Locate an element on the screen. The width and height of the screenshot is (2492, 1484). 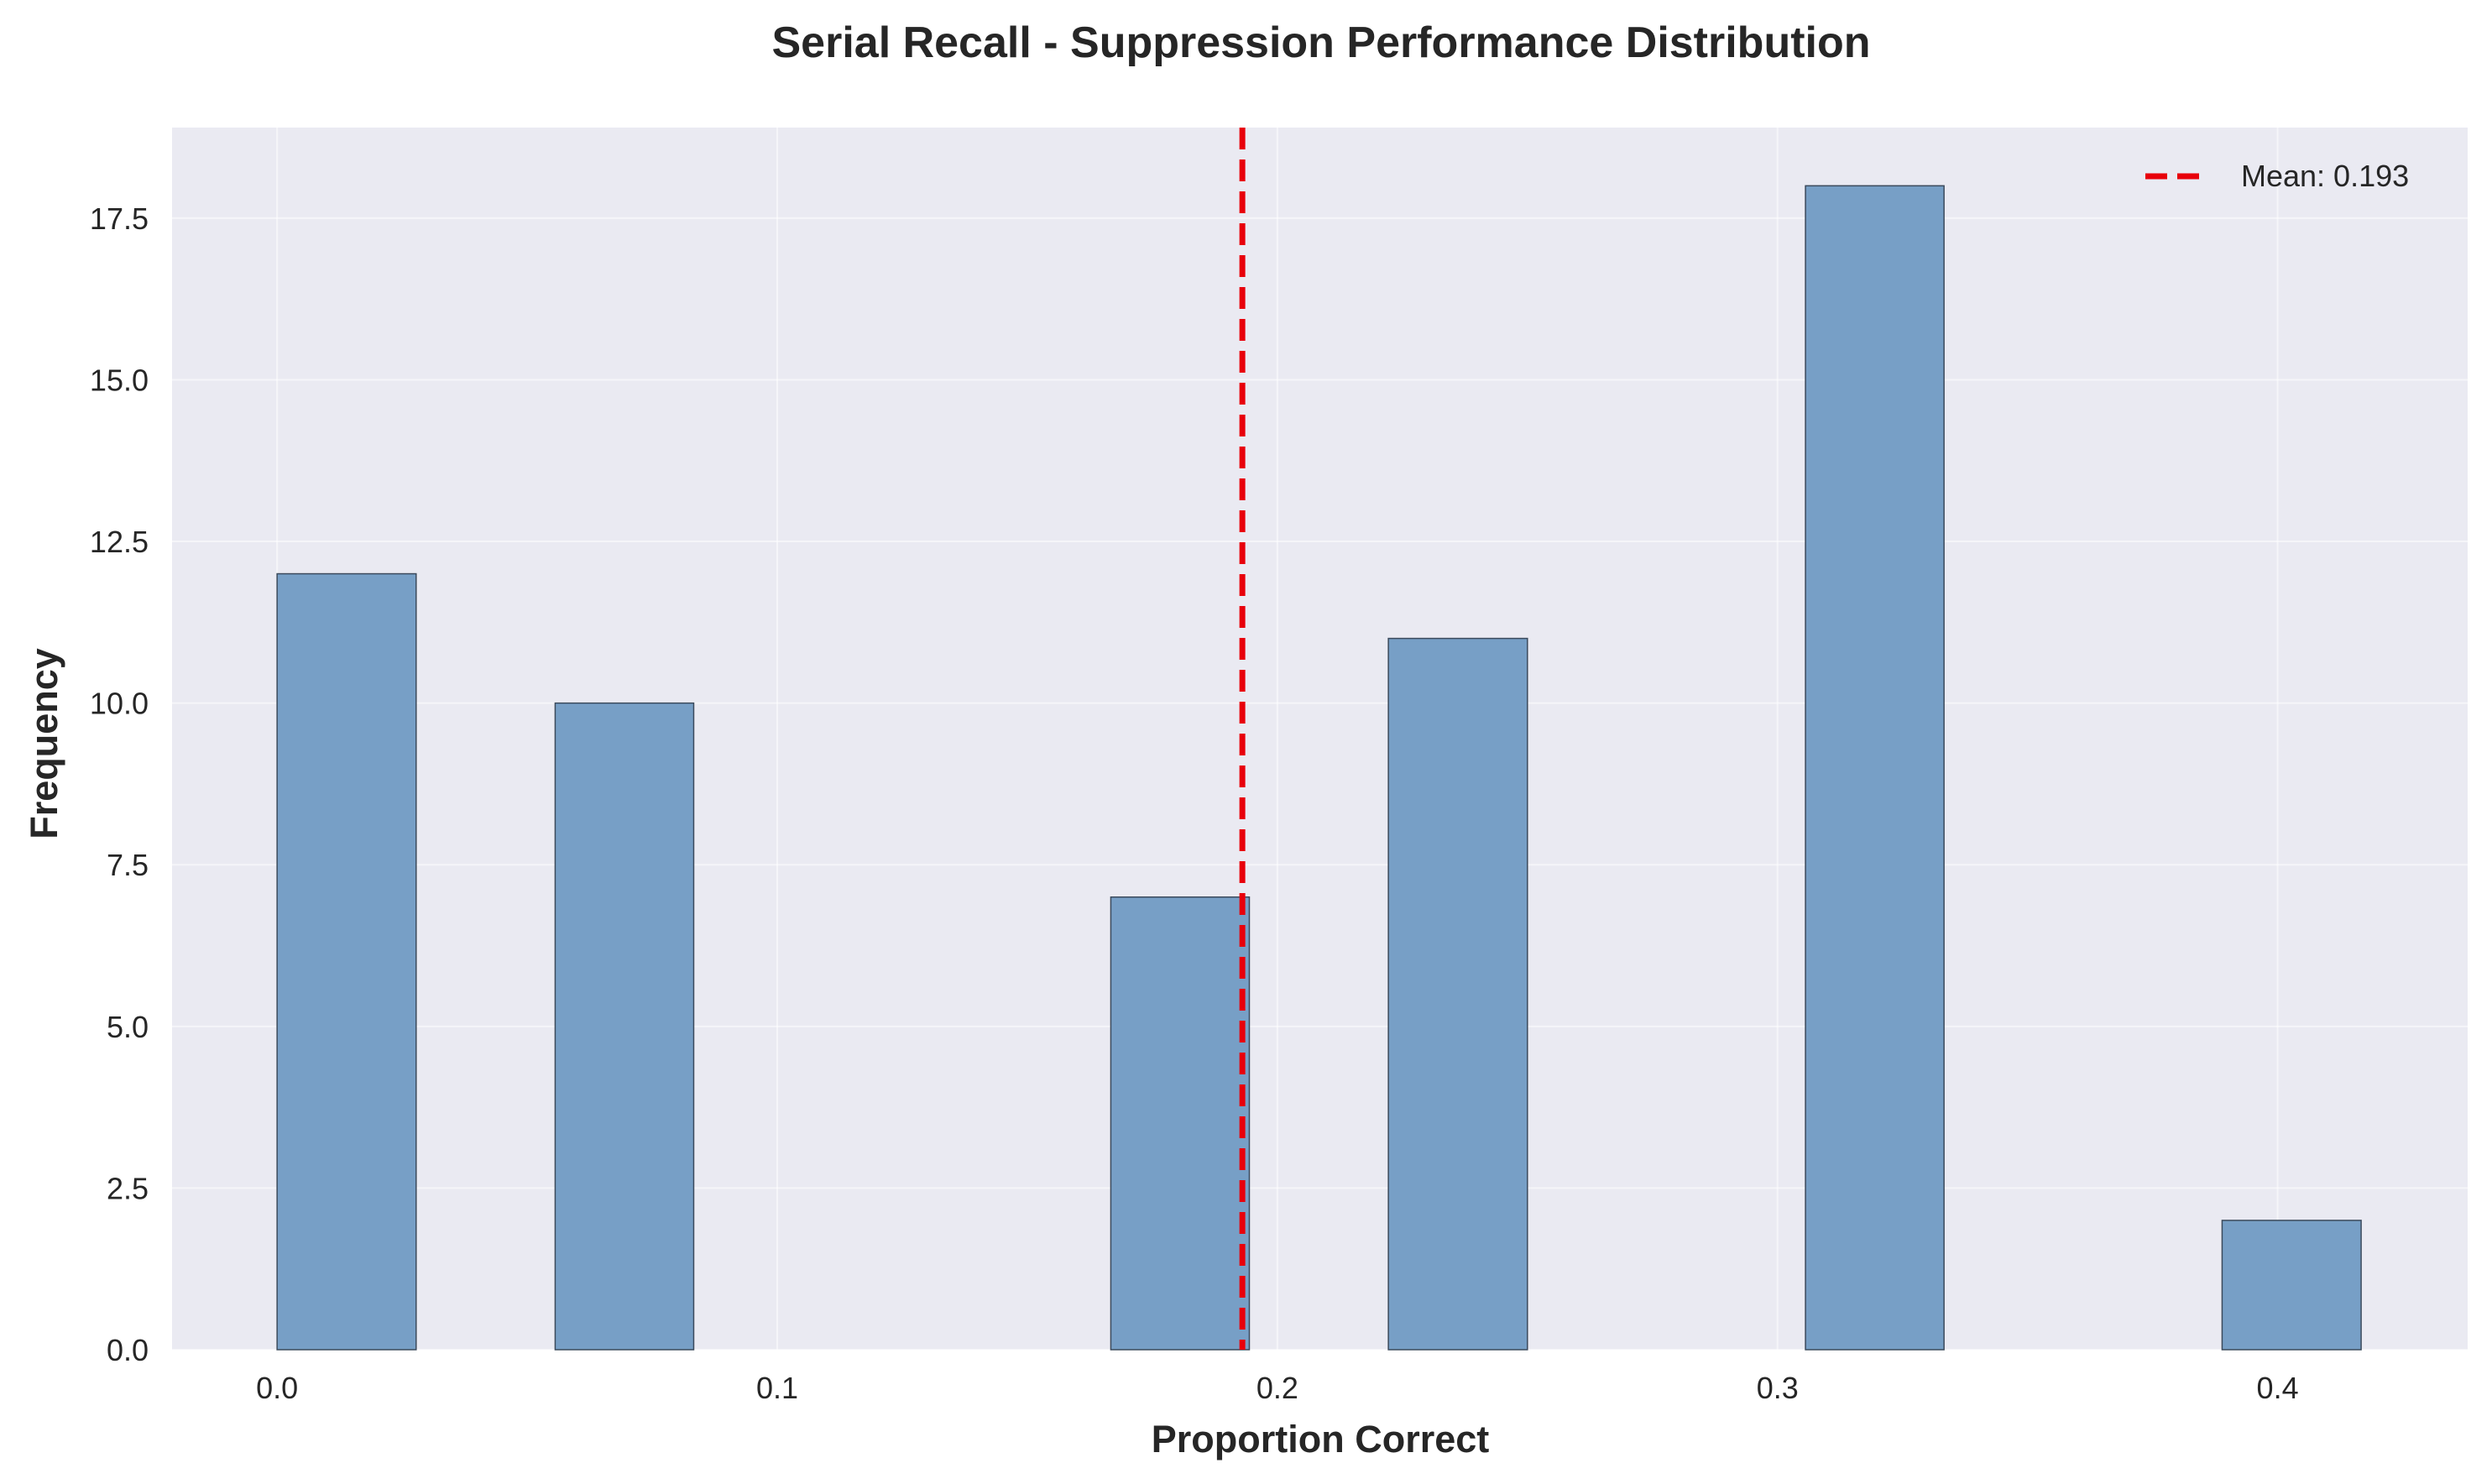
x-tick-label: 0.3 is located at coordinates (1778, 1388).